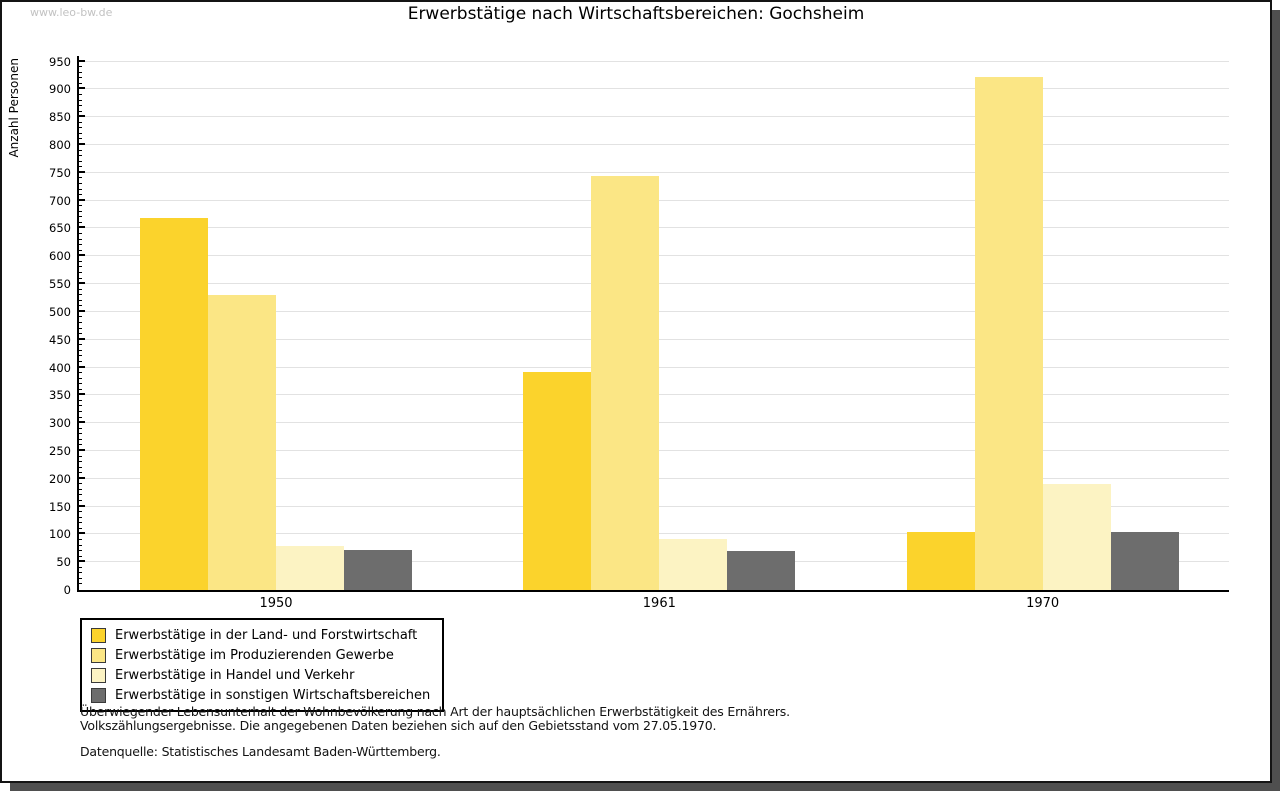 This screenshot has height=791, width=1280. Describe the element at coordinates (60, 534) in the screenshot. I see `y-tick-label: 100` at that location.